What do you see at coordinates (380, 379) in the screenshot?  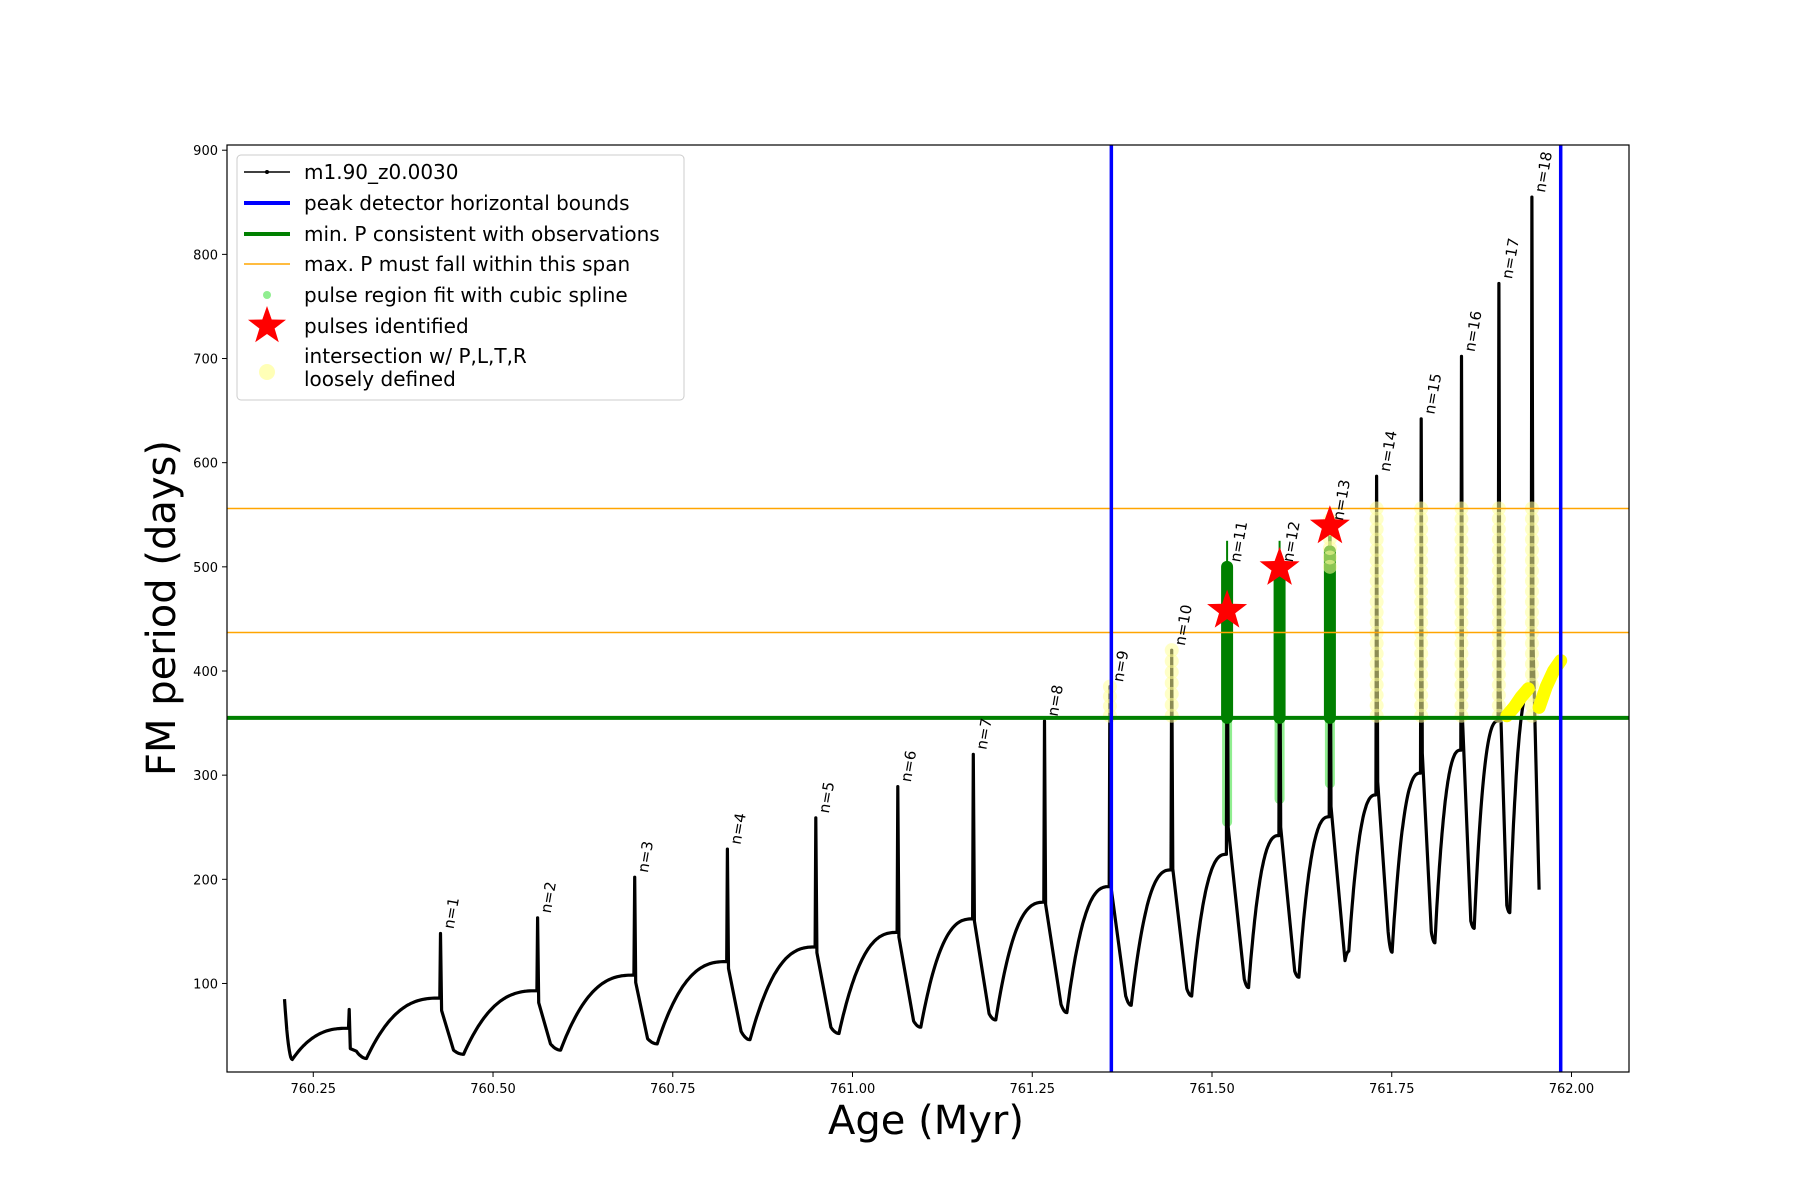 I see `legend-label-intersection-2: loosely defined` at bounding box center [380, 379].